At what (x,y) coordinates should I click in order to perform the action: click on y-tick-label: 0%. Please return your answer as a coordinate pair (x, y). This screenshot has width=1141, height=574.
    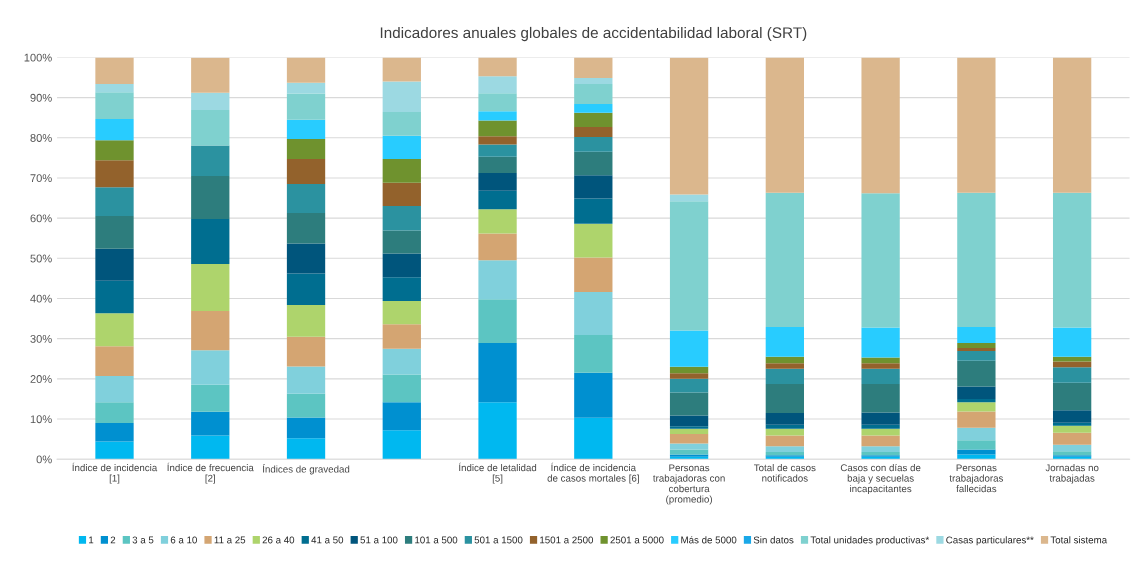
    Looking at the image, I should click on (44, 459).